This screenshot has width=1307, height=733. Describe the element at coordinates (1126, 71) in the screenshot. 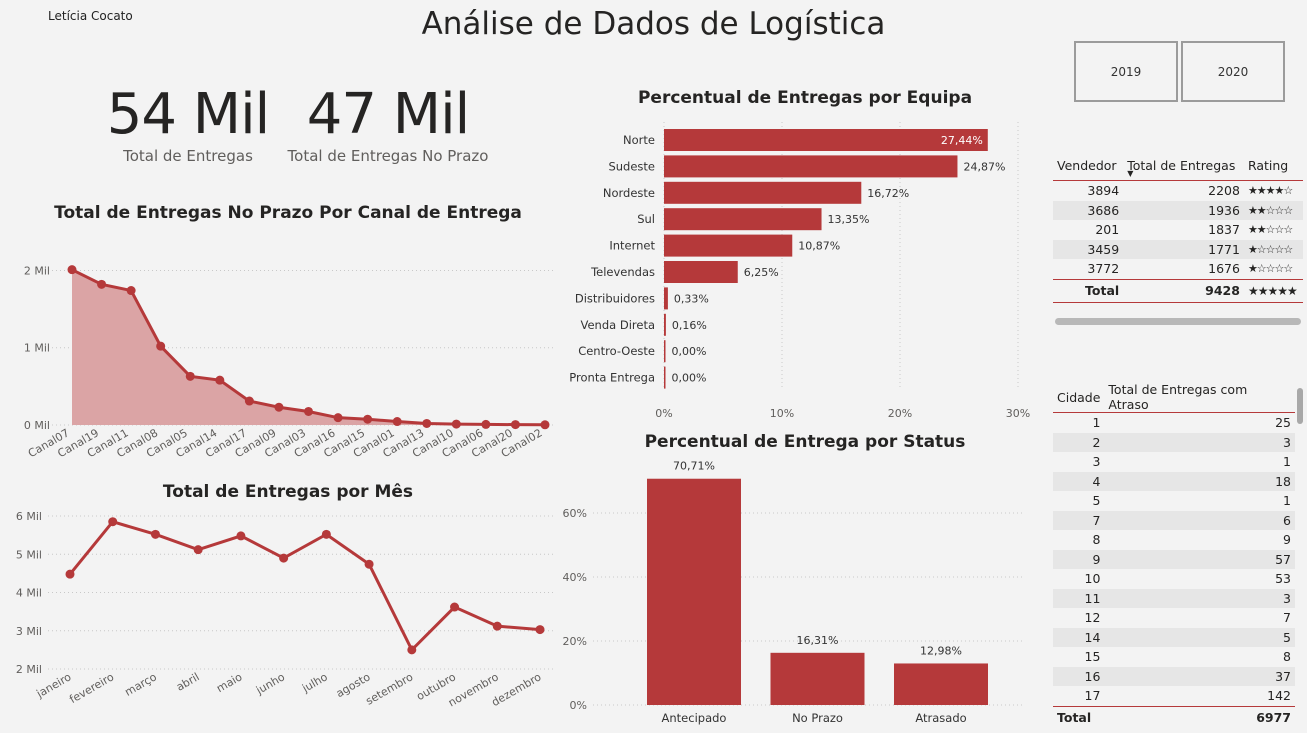

I see `year-button-2019: 2019` at that location.